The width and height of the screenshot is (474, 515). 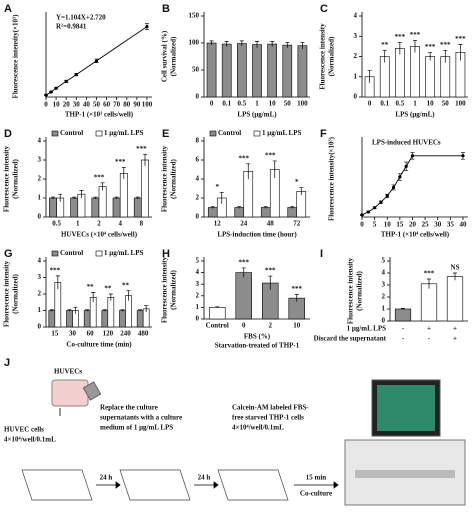 I want to click on step-text: 4×10⁴/well/0.1mL, so click(x=258, y=428).